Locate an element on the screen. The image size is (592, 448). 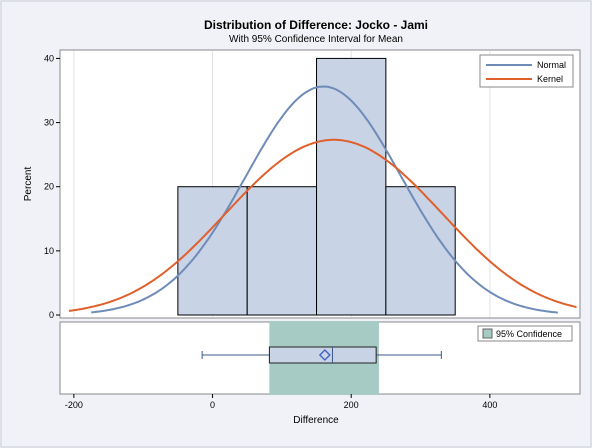
x-axis-label: Difference is located at coordinates (316, 420).